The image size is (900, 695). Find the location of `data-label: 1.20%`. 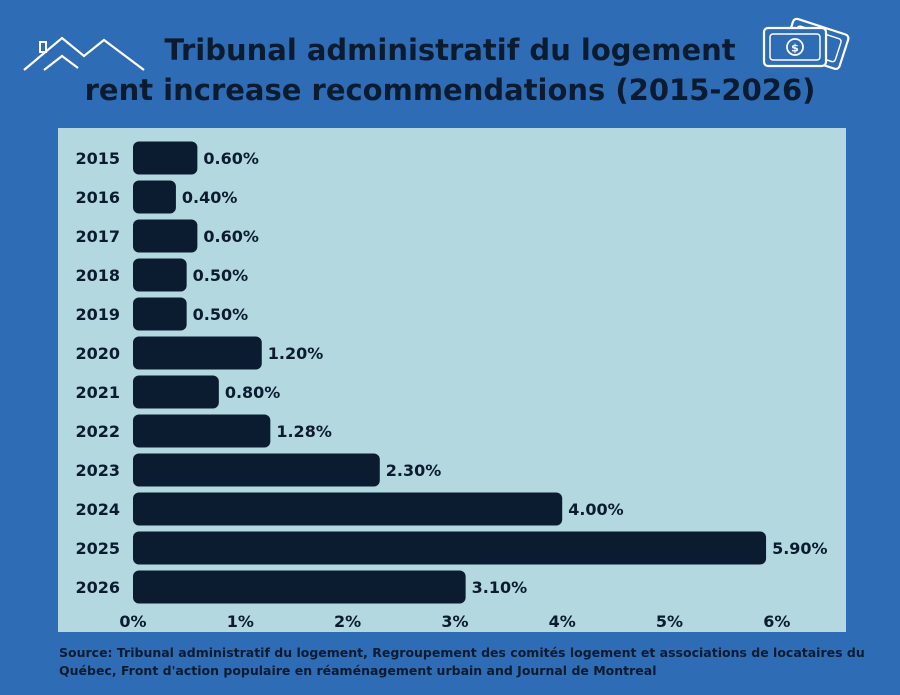

data-label: 1.20% is located at coordinates (296, 353).